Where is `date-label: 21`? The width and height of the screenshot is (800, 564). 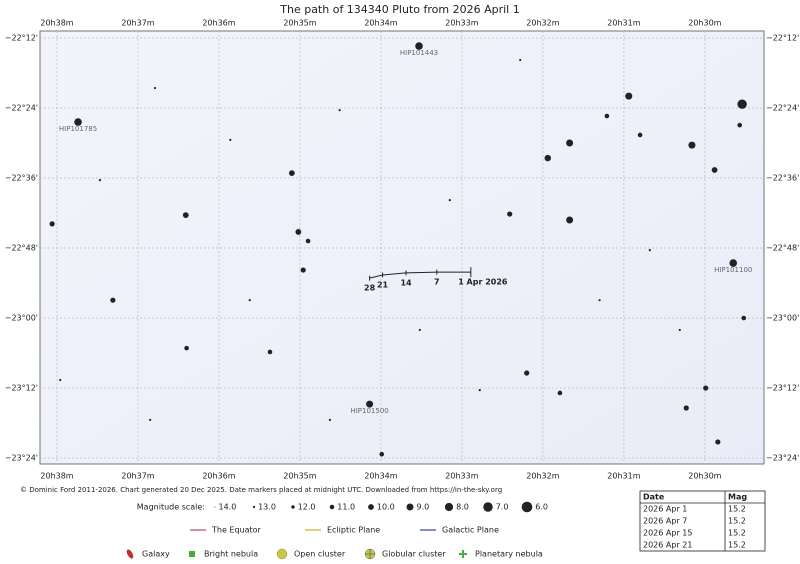 date-label: 21 is located at coordinates (383, 284).